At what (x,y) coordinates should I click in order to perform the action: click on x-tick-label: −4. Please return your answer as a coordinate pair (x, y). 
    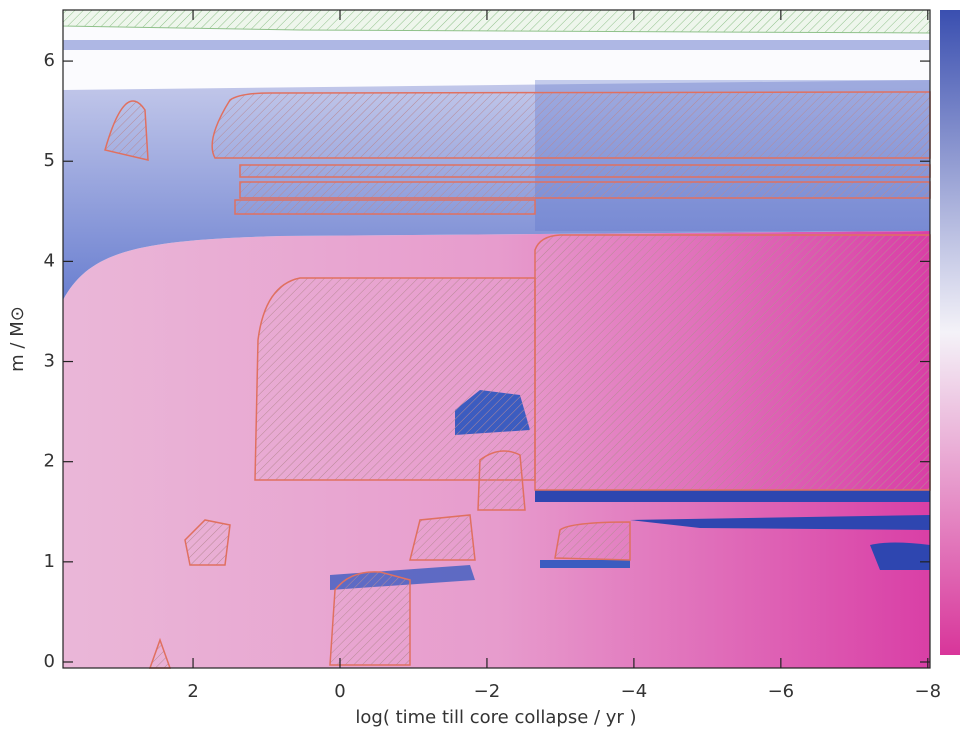
    Looking at the image, I should click on (634, 691).